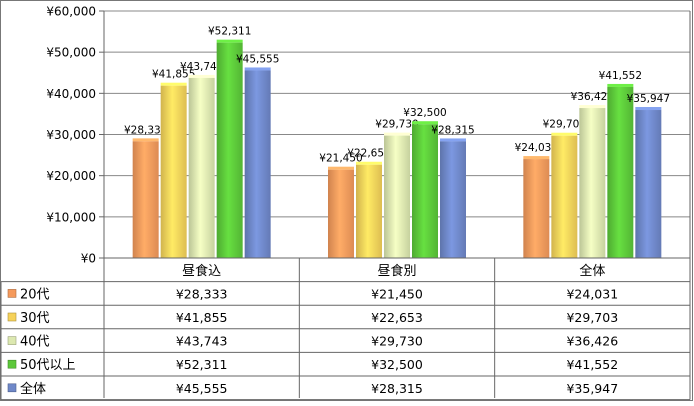 The height and width of the screenshot is (406, 694). What do you see at coordinates (71, 135) in the screenshot?
I see `y-tick-label: ¥30,000` at bounding box center [71, 135].